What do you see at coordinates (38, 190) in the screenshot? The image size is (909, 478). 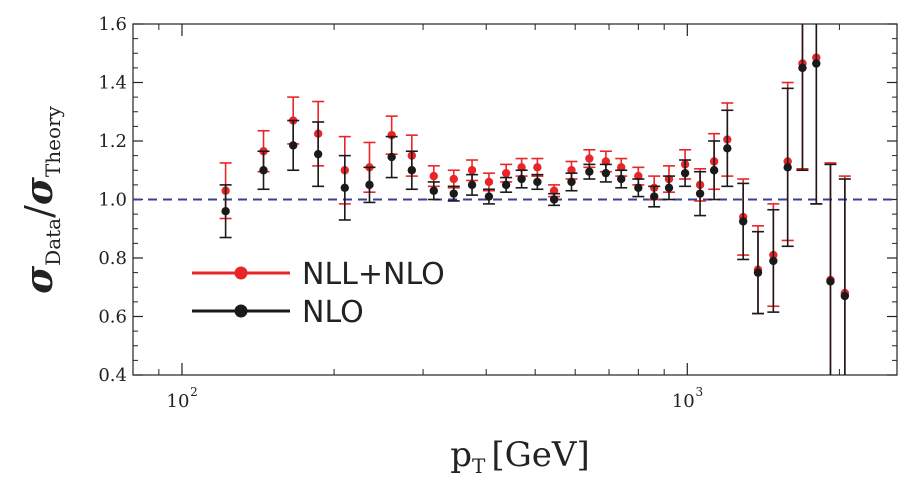 I see `y-title-den: σ` at bounding box center [38, 190].